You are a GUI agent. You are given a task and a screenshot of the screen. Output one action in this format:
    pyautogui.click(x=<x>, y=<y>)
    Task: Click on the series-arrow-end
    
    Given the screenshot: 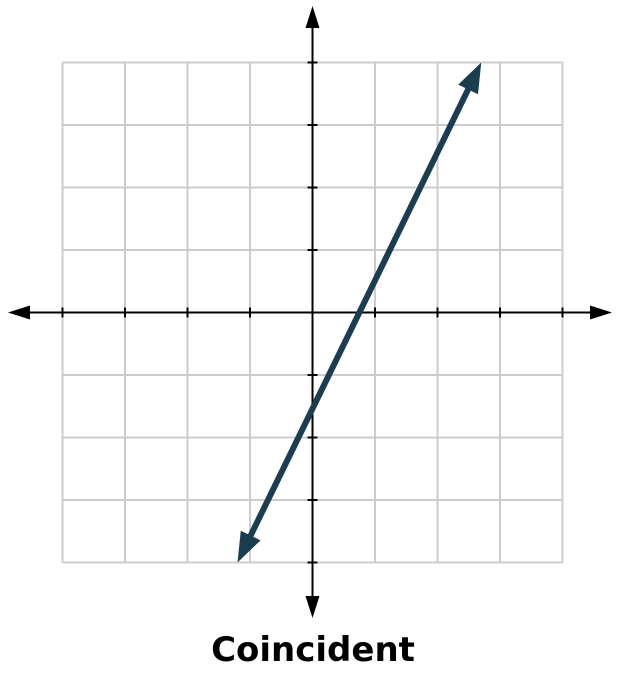 What is the action you would take?
    pyautogui.click(x=470, y=78)
    